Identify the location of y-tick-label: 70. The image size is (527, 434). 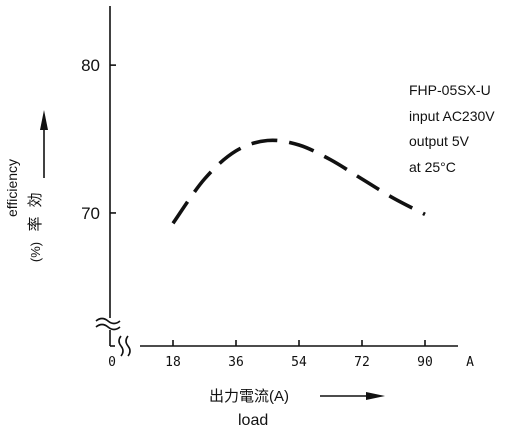
(90, 213).